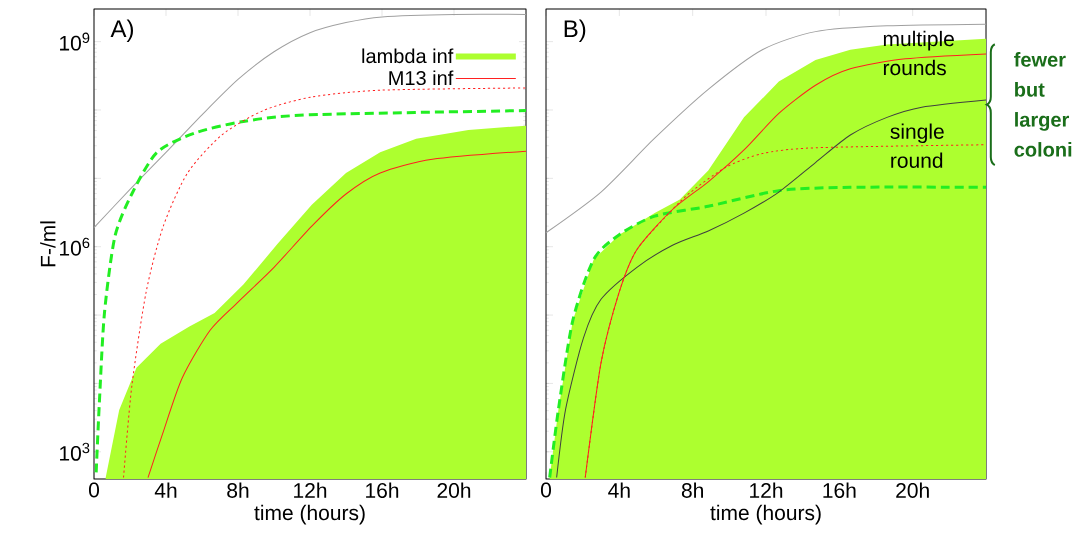  Describe the element at coordinates (917, 145) in the screenshot. I see `annotation: single round` at that location.